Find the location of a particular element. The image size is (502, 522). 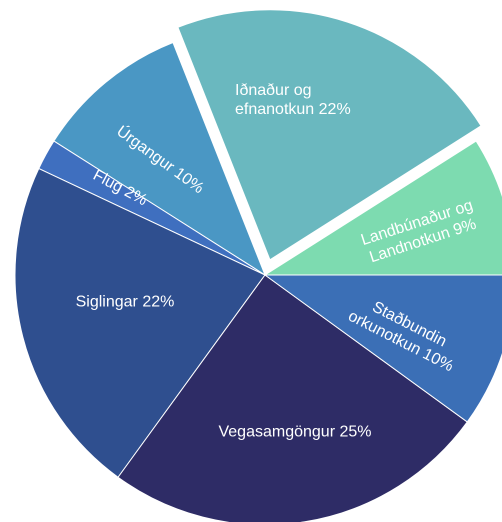

slice-label: Siglingar 22% is located at coordinates (125, 302).